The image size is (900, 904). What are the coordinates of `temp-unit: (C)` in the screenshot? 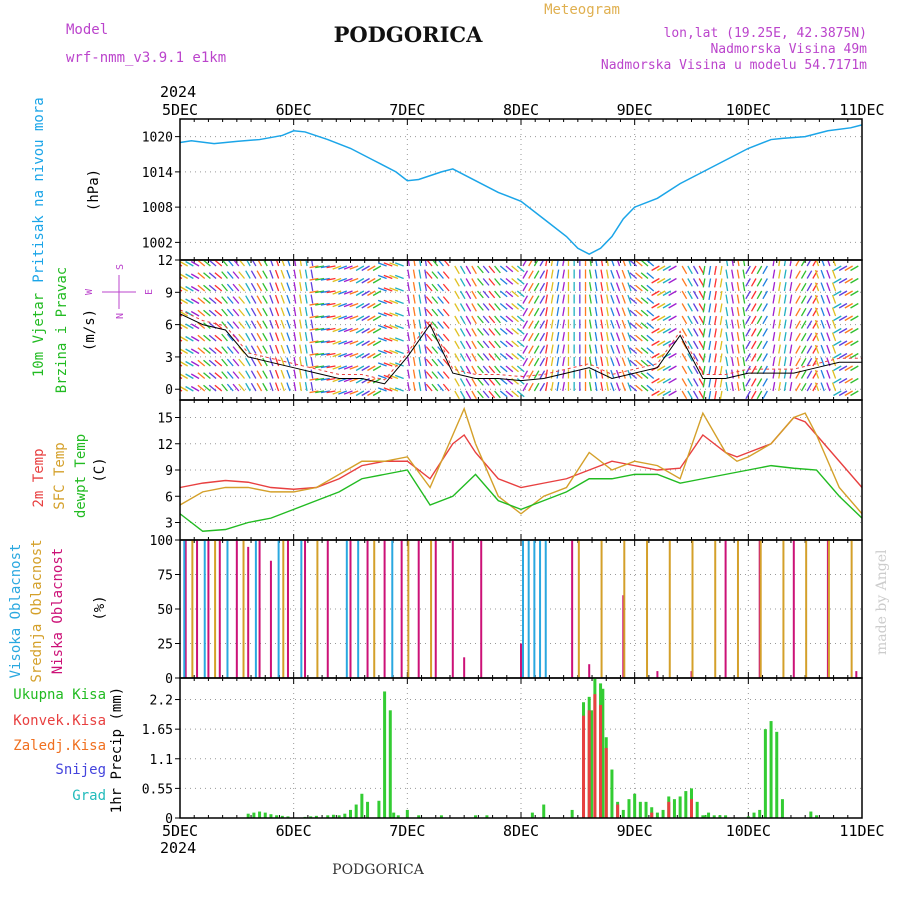 It's located at (100, 469).